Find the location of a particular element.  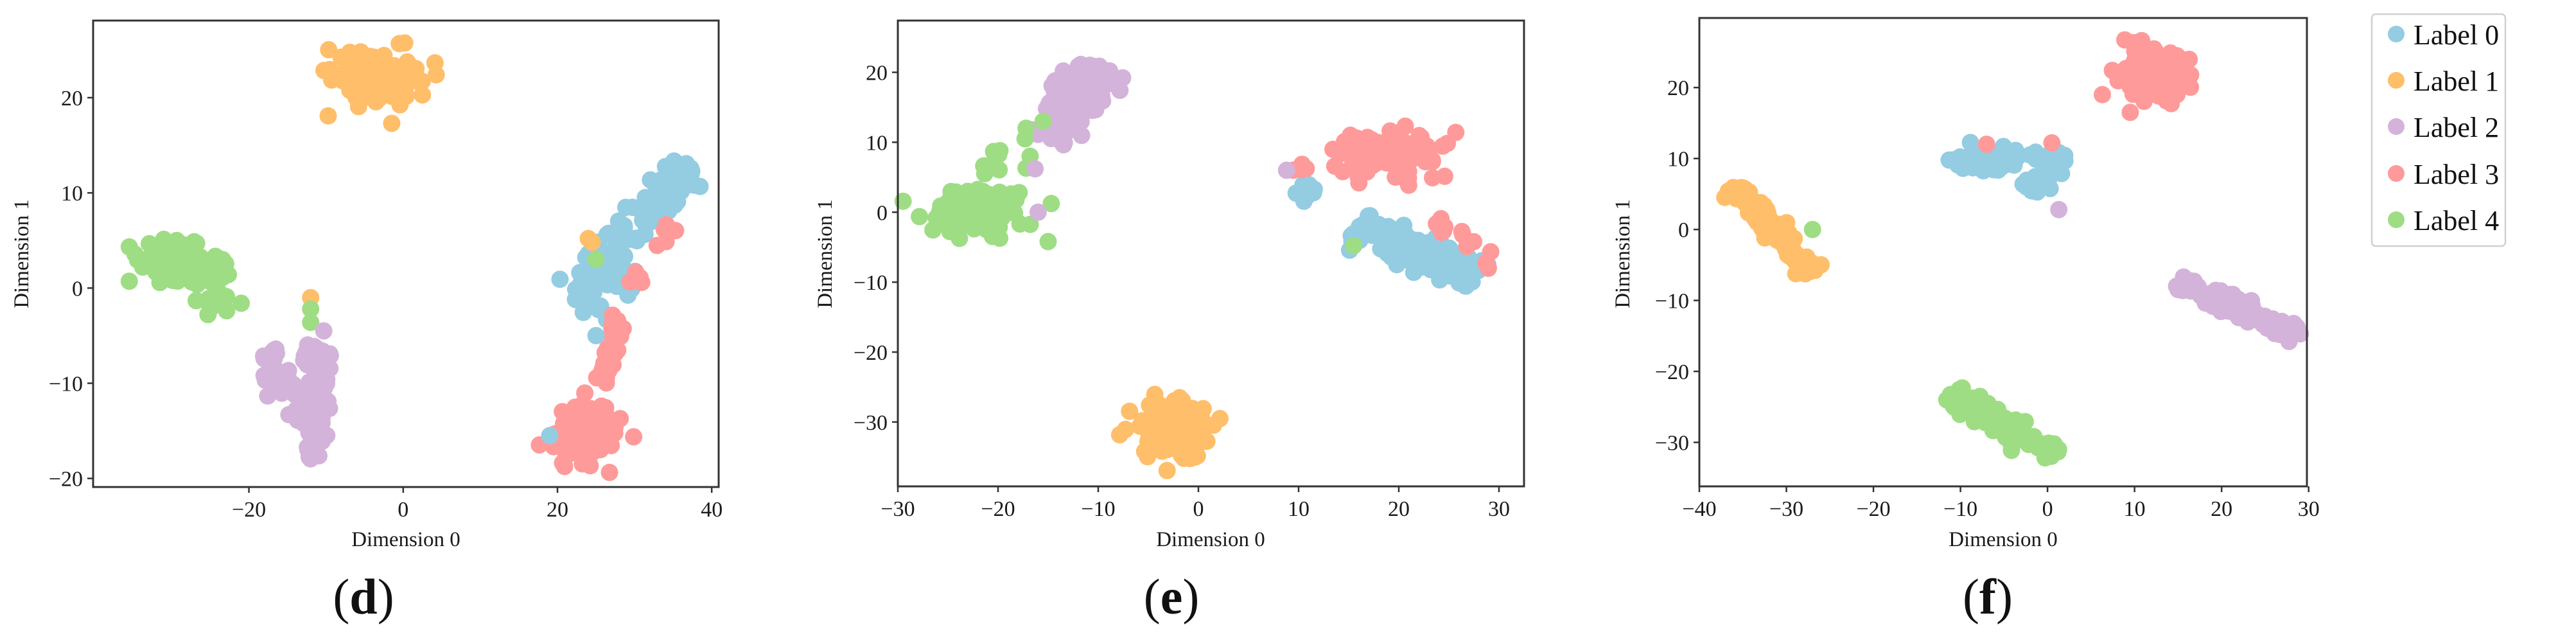

x-tick-label: −20 is located at coordinates (1873, 509).